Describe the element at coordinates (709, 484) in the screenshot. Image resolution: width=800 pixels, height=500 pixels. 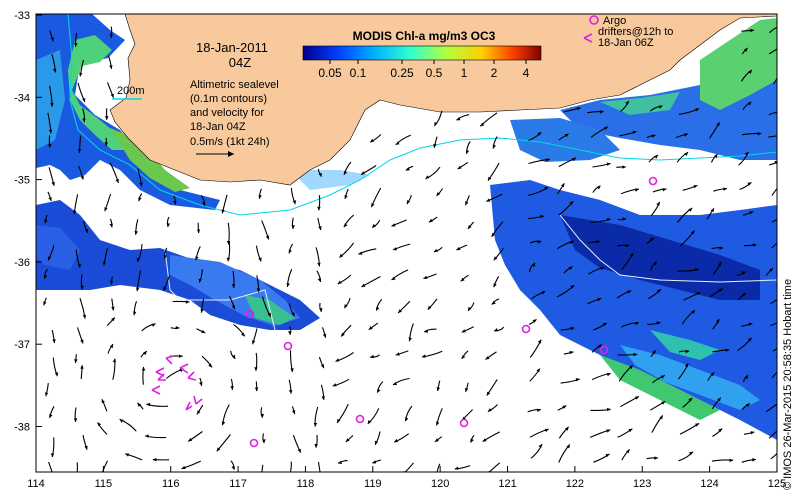
I see `x-tick-label: 124` at that location.